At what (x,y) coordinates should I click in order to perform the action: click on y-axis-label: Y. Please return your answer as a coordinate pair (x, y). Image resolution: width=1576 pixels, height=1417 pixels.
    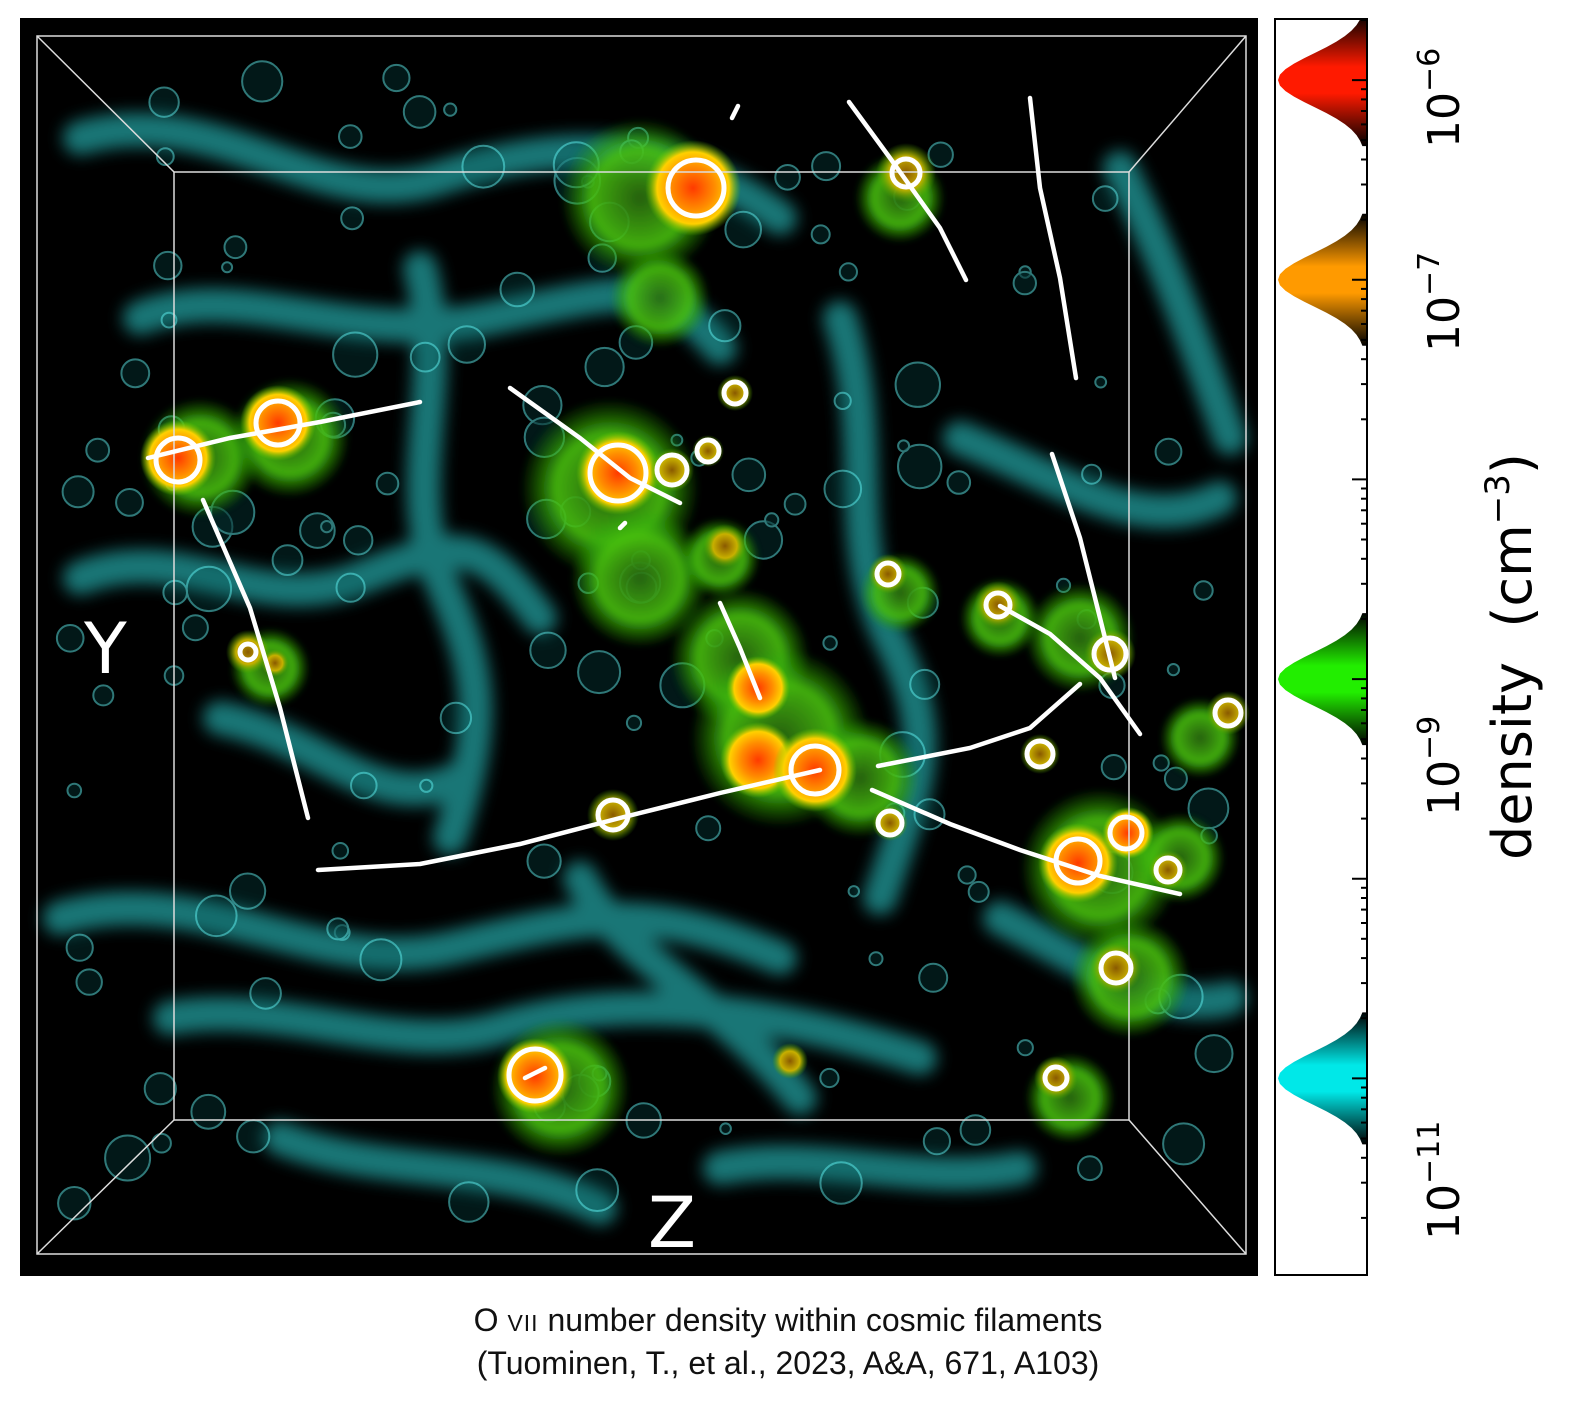
    Looking at the image, I should click on (105, 649).